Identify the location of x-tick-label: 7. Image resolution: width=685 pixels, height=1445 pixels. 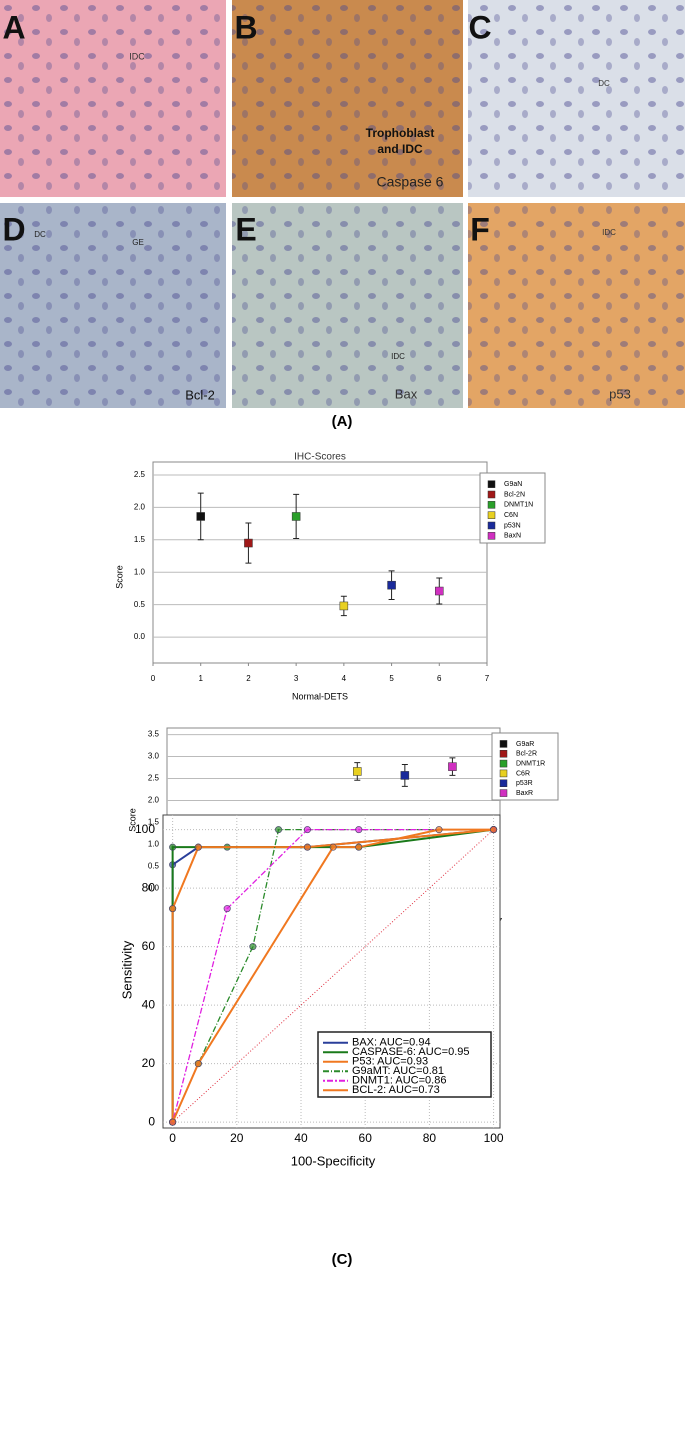
(487, 678).